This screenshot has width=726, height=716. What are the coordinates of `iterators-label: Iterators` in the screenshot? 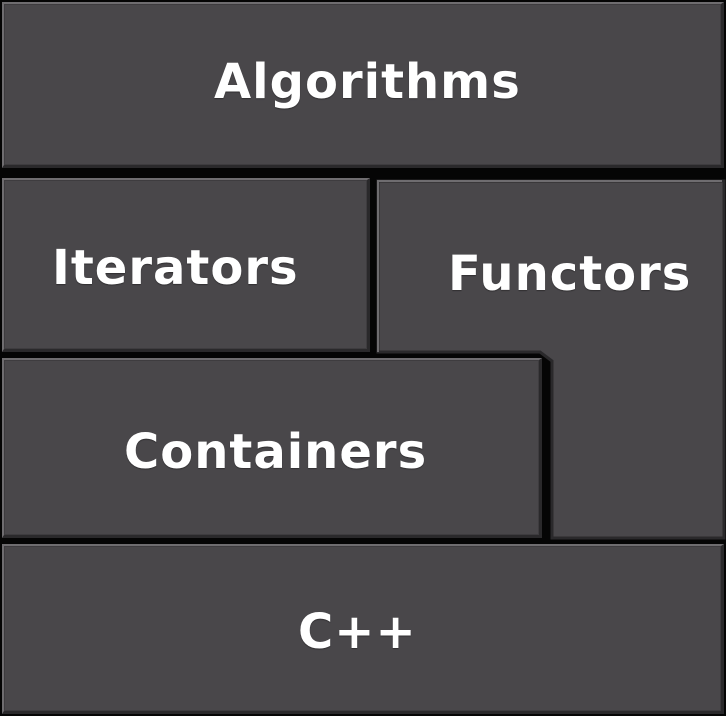 It's located at (175, 268).